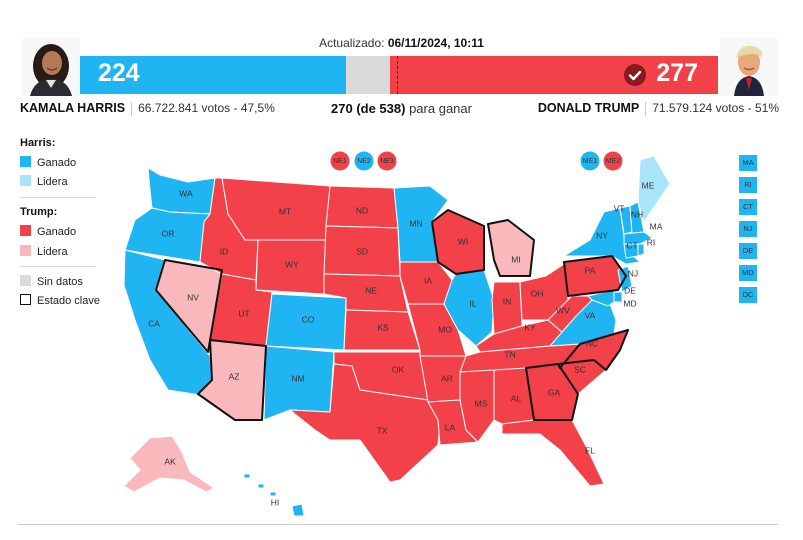  What do you see at coordinates (275, 502) in the screenshot?
I see `label-HI: HI` at bounding box center [275, 502].